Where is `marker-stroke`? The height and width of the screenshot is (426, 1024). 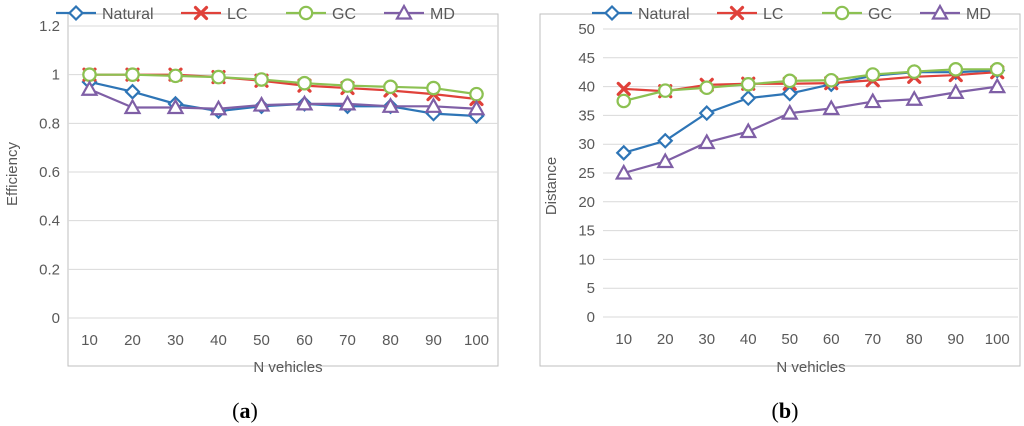
marker-stroke is located at coordinates (623, 89).